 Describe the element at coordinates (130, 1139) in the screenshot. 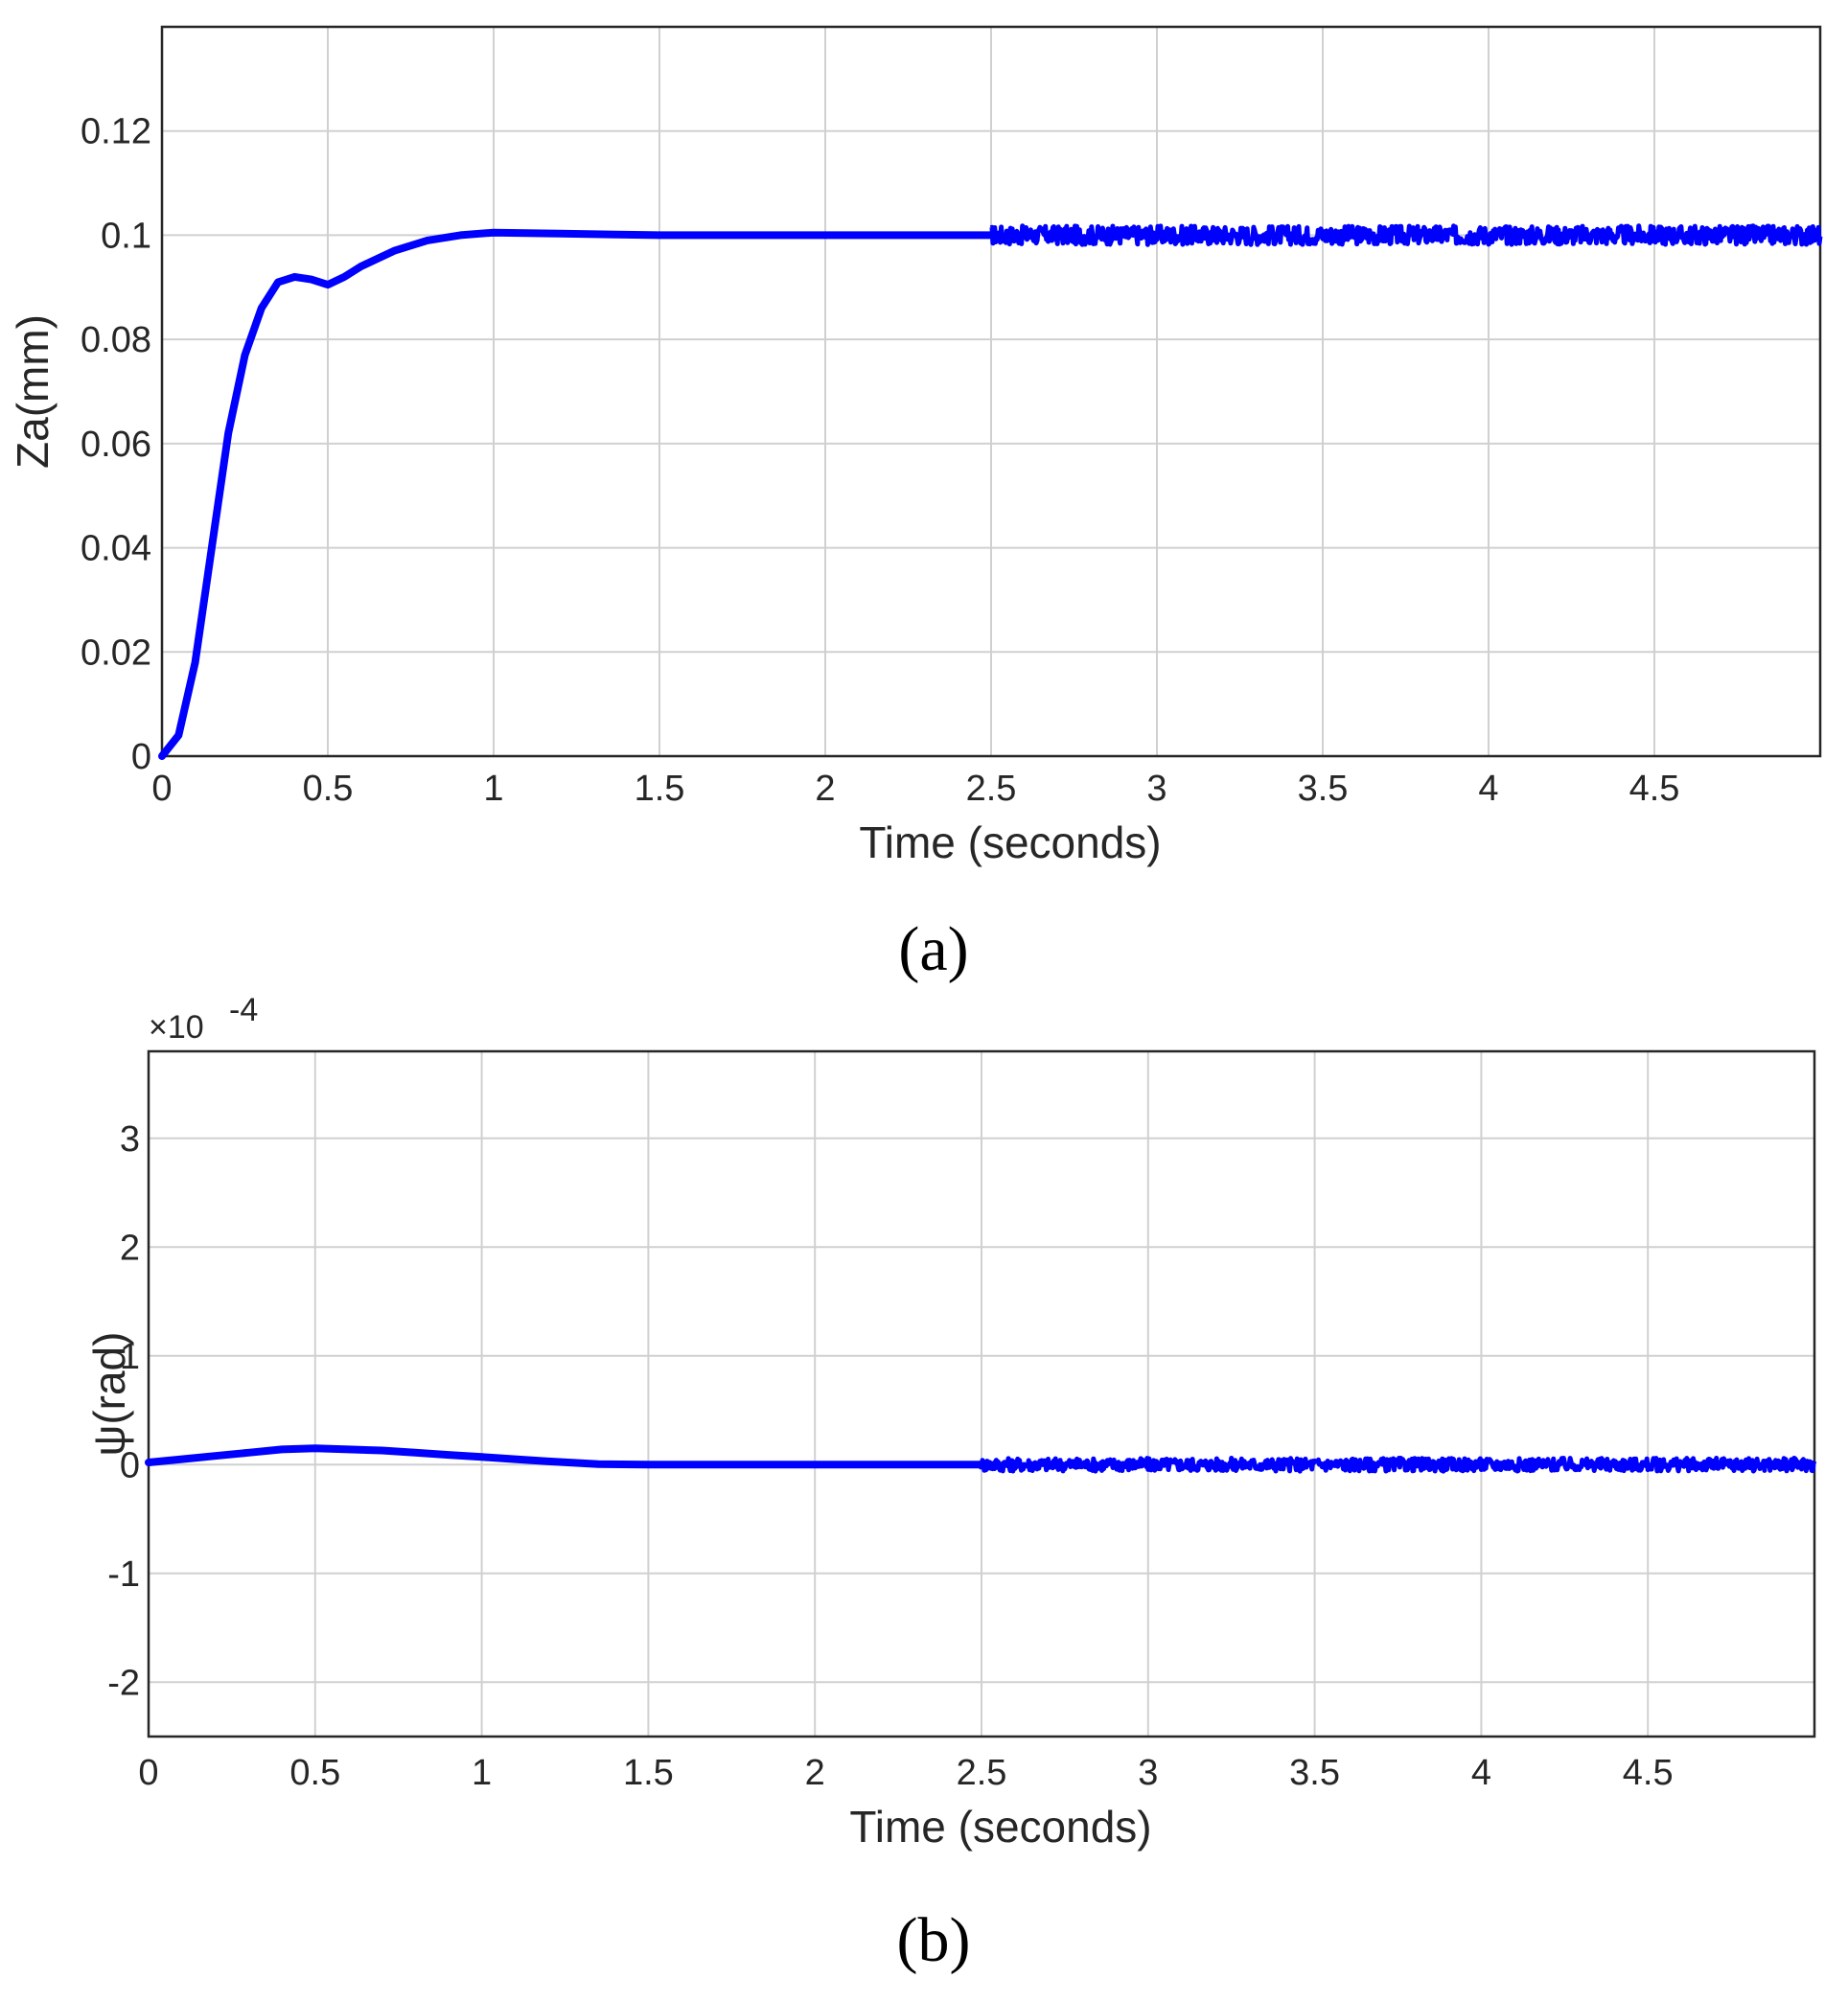

I see `y-tick-label: 3` at that location.